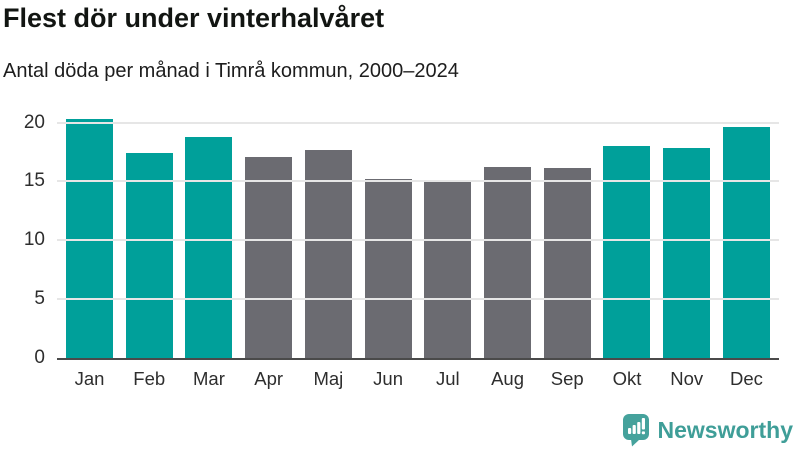 The image size is (800, 450). Describe the element at coordinates (567, 378) in the screenshot. I see `x-tick-label-sep: Sep` at that location.